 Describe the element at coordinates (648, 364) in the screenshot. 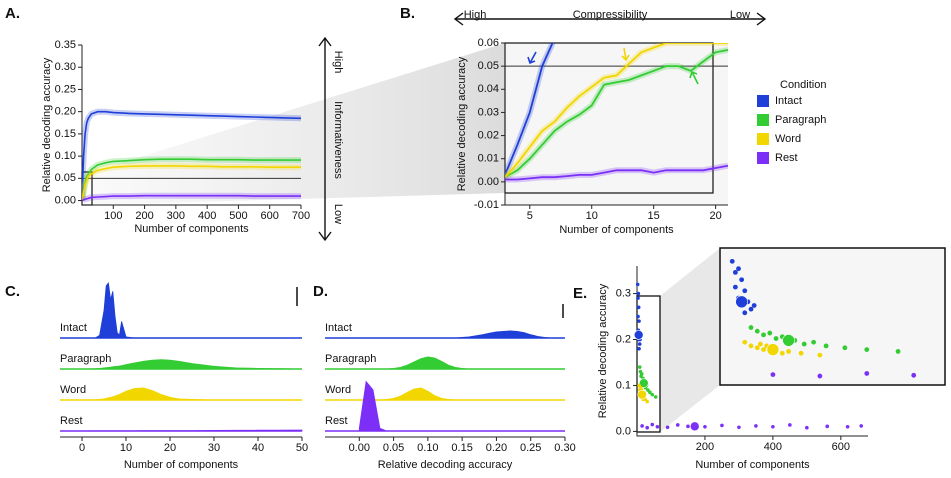

I see `zoom-box` at that location.